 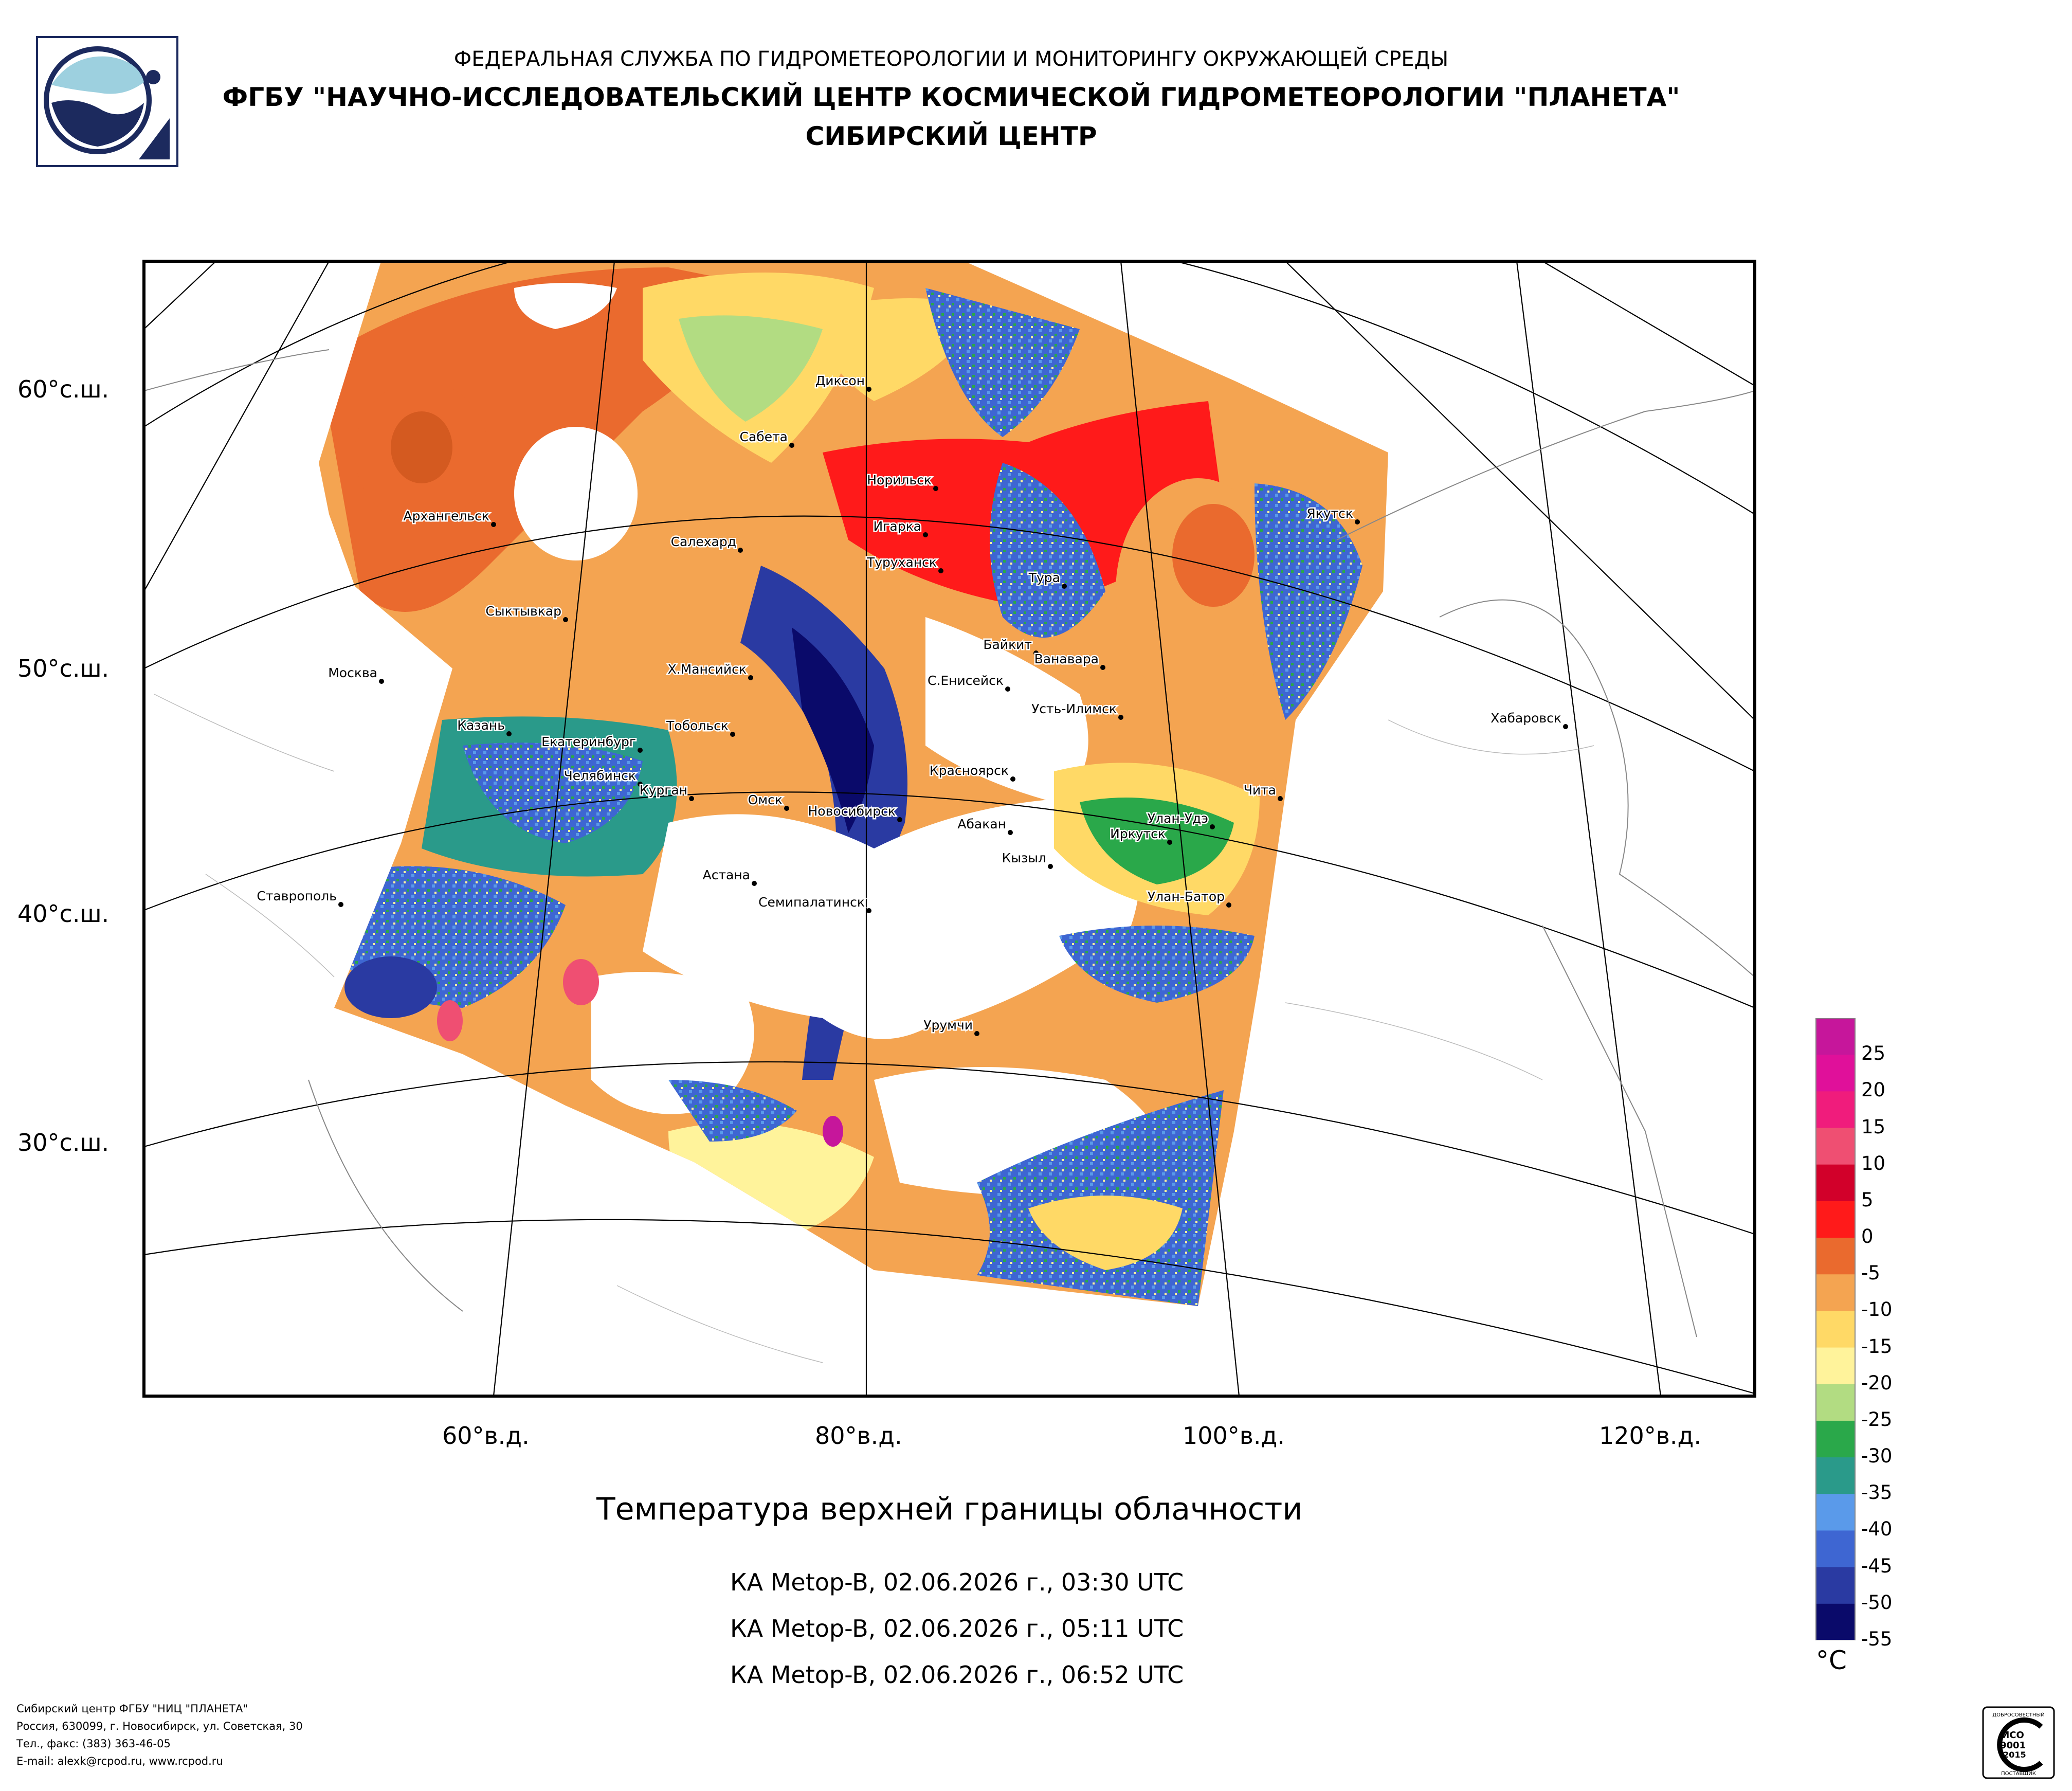 I want to click on city-label: Норильск, so click(x=899, y=480).